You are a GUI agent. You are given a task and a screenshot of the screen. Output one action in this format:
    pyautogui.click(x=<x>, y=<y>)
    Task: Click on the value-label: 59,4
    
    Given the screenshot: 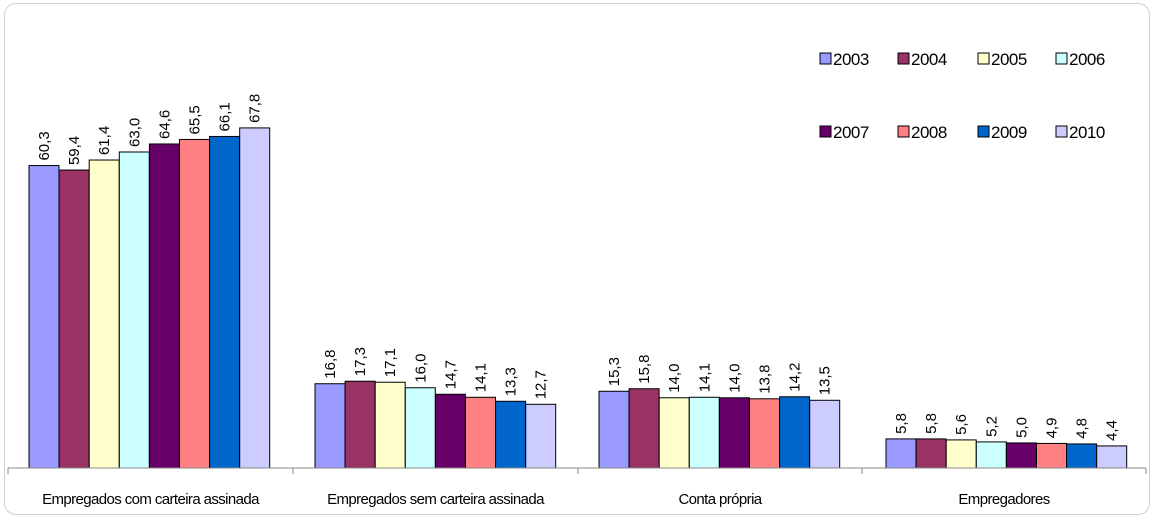 What is the action you would take?
    pyautogui.click(x=74, y=150)
    